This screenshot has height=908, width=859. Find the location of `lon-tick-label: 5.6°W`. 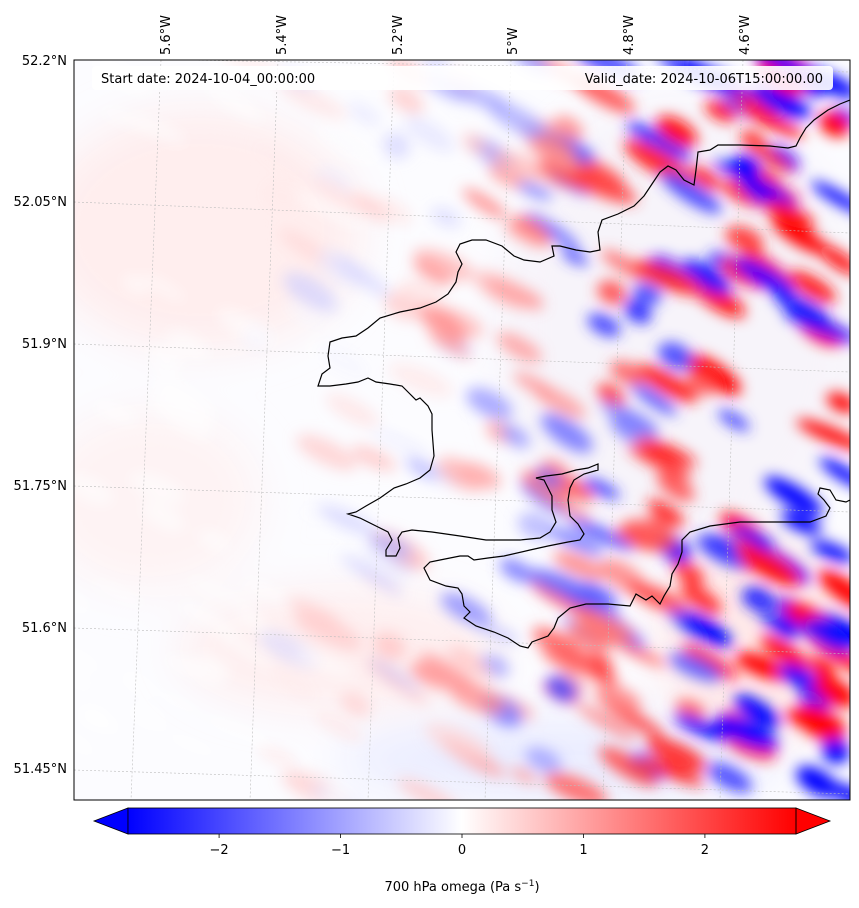

lon-tick-label: 5.6°W is located at coordinates (166, 35).